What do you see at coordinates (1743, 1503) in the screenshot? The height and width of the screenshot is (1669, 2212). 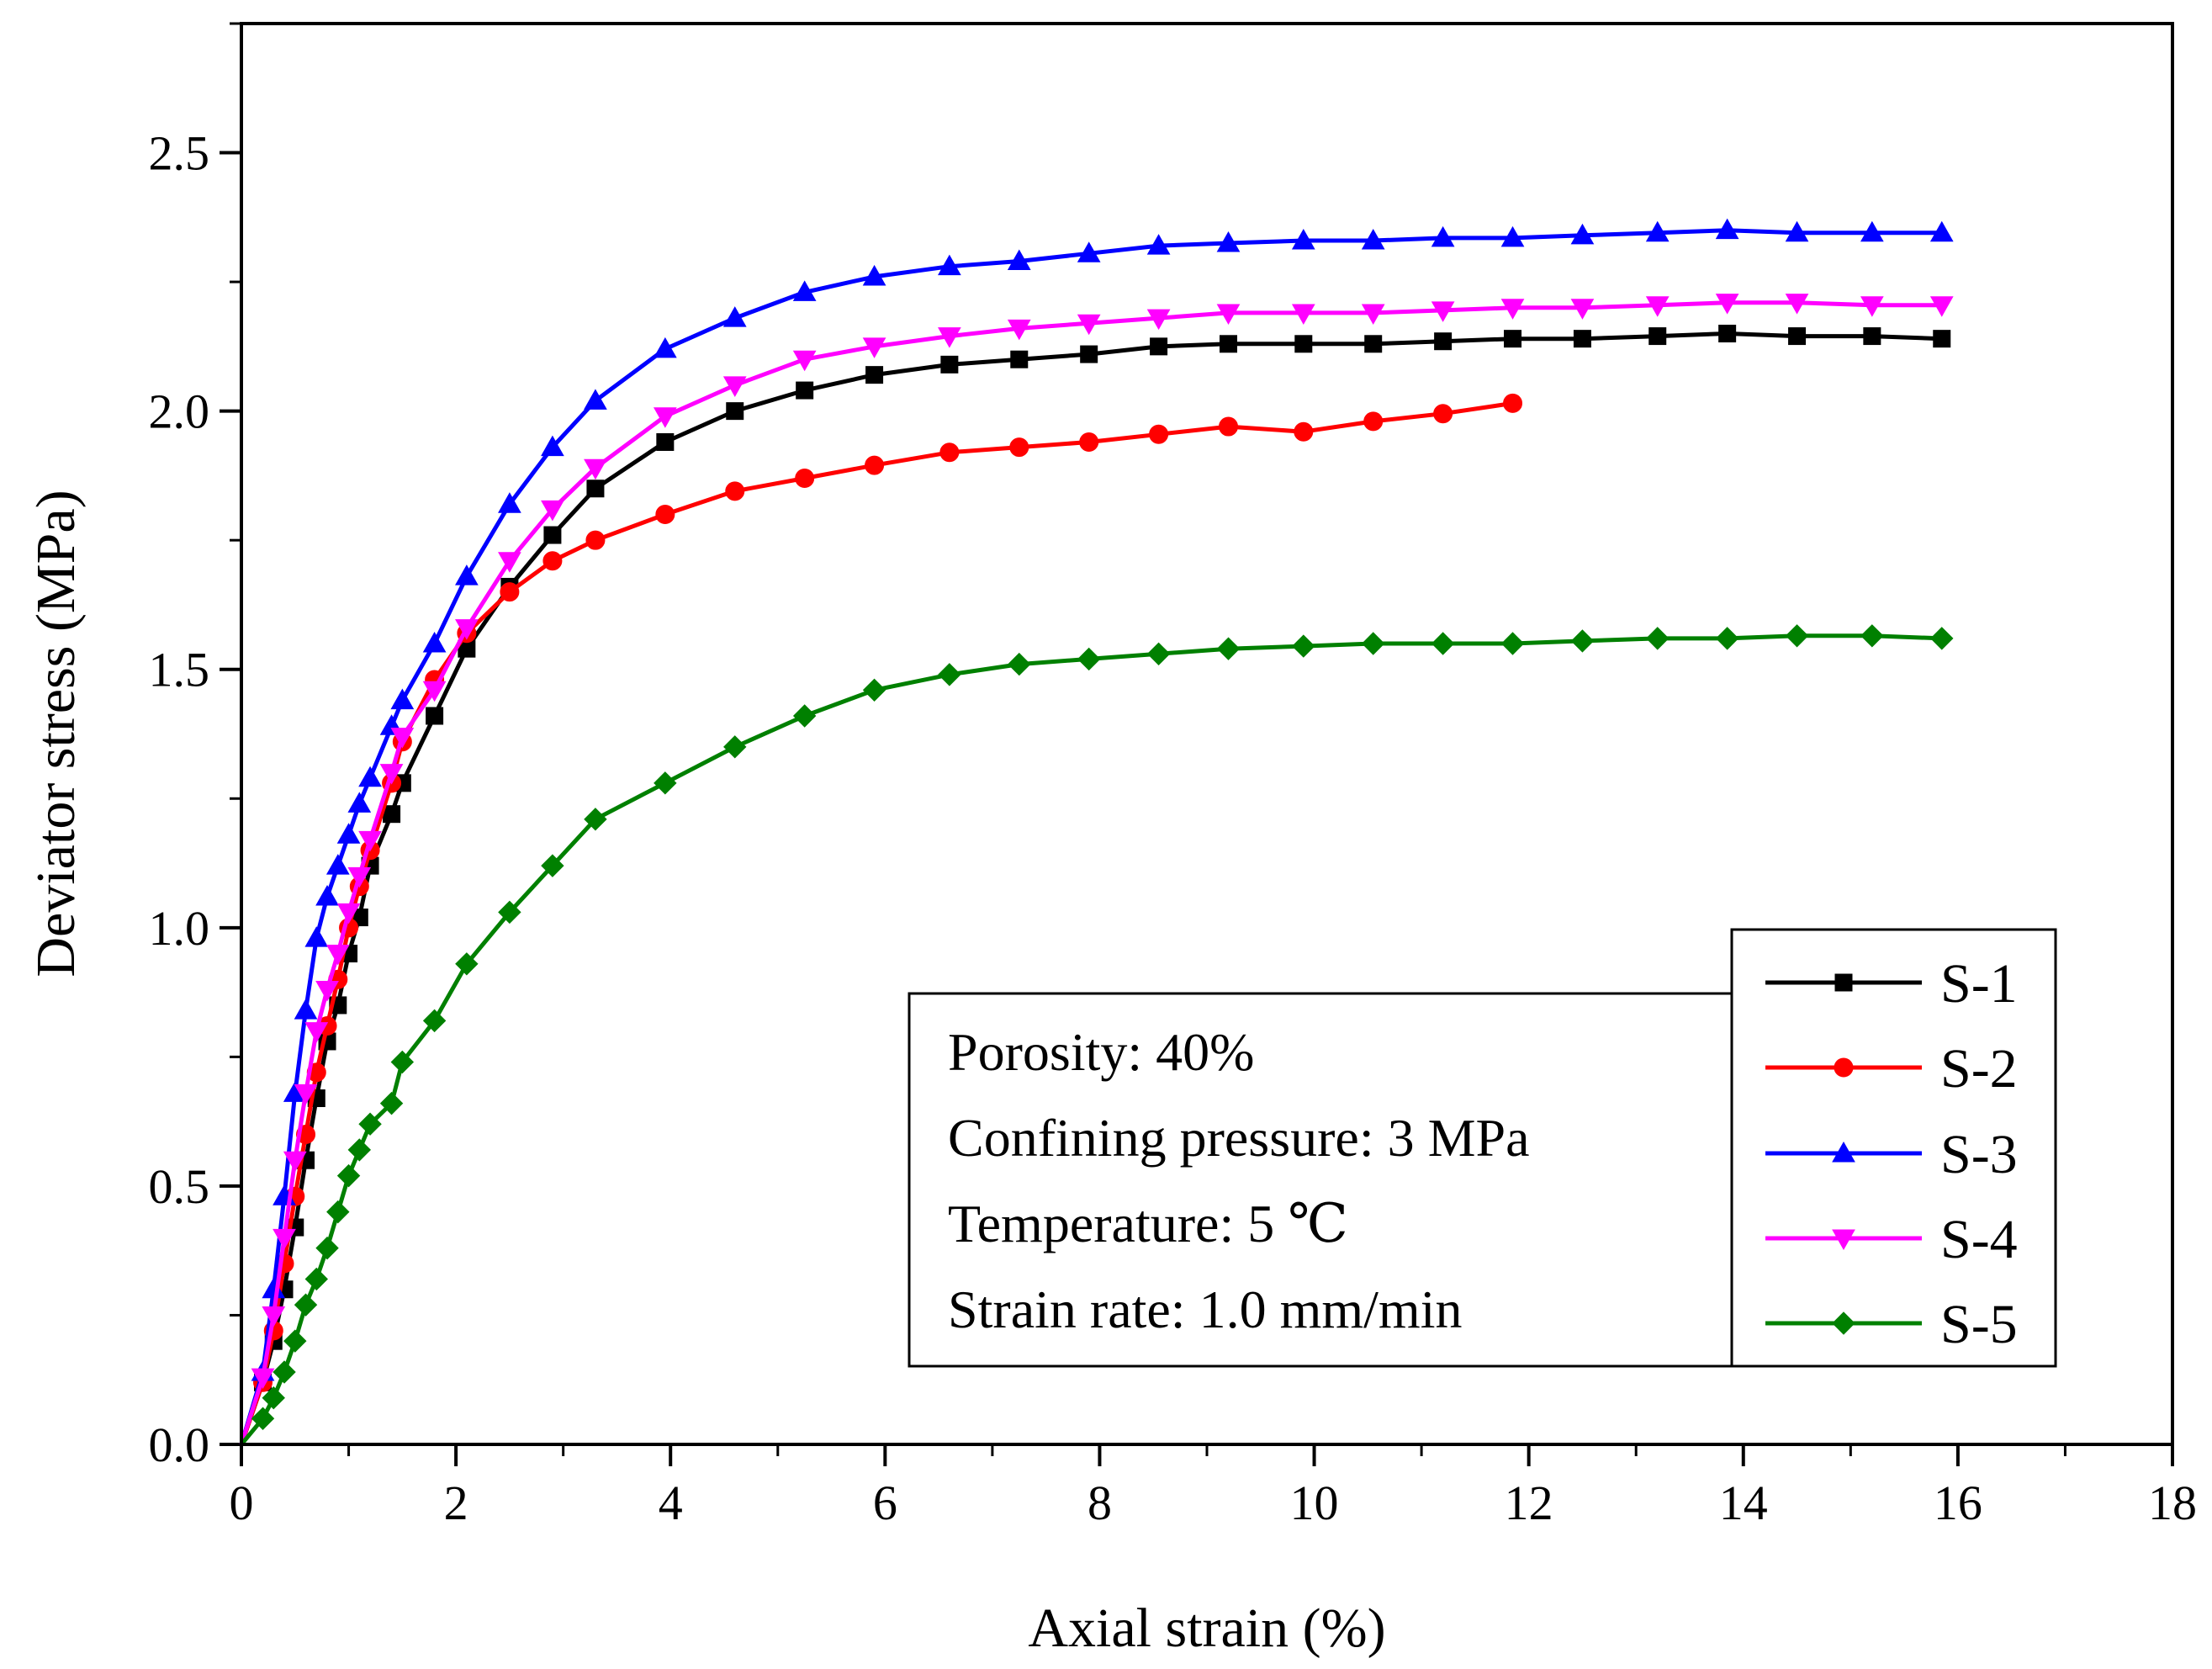 I see `x-tick-label: 14` at bounding box center [1743, 1503].